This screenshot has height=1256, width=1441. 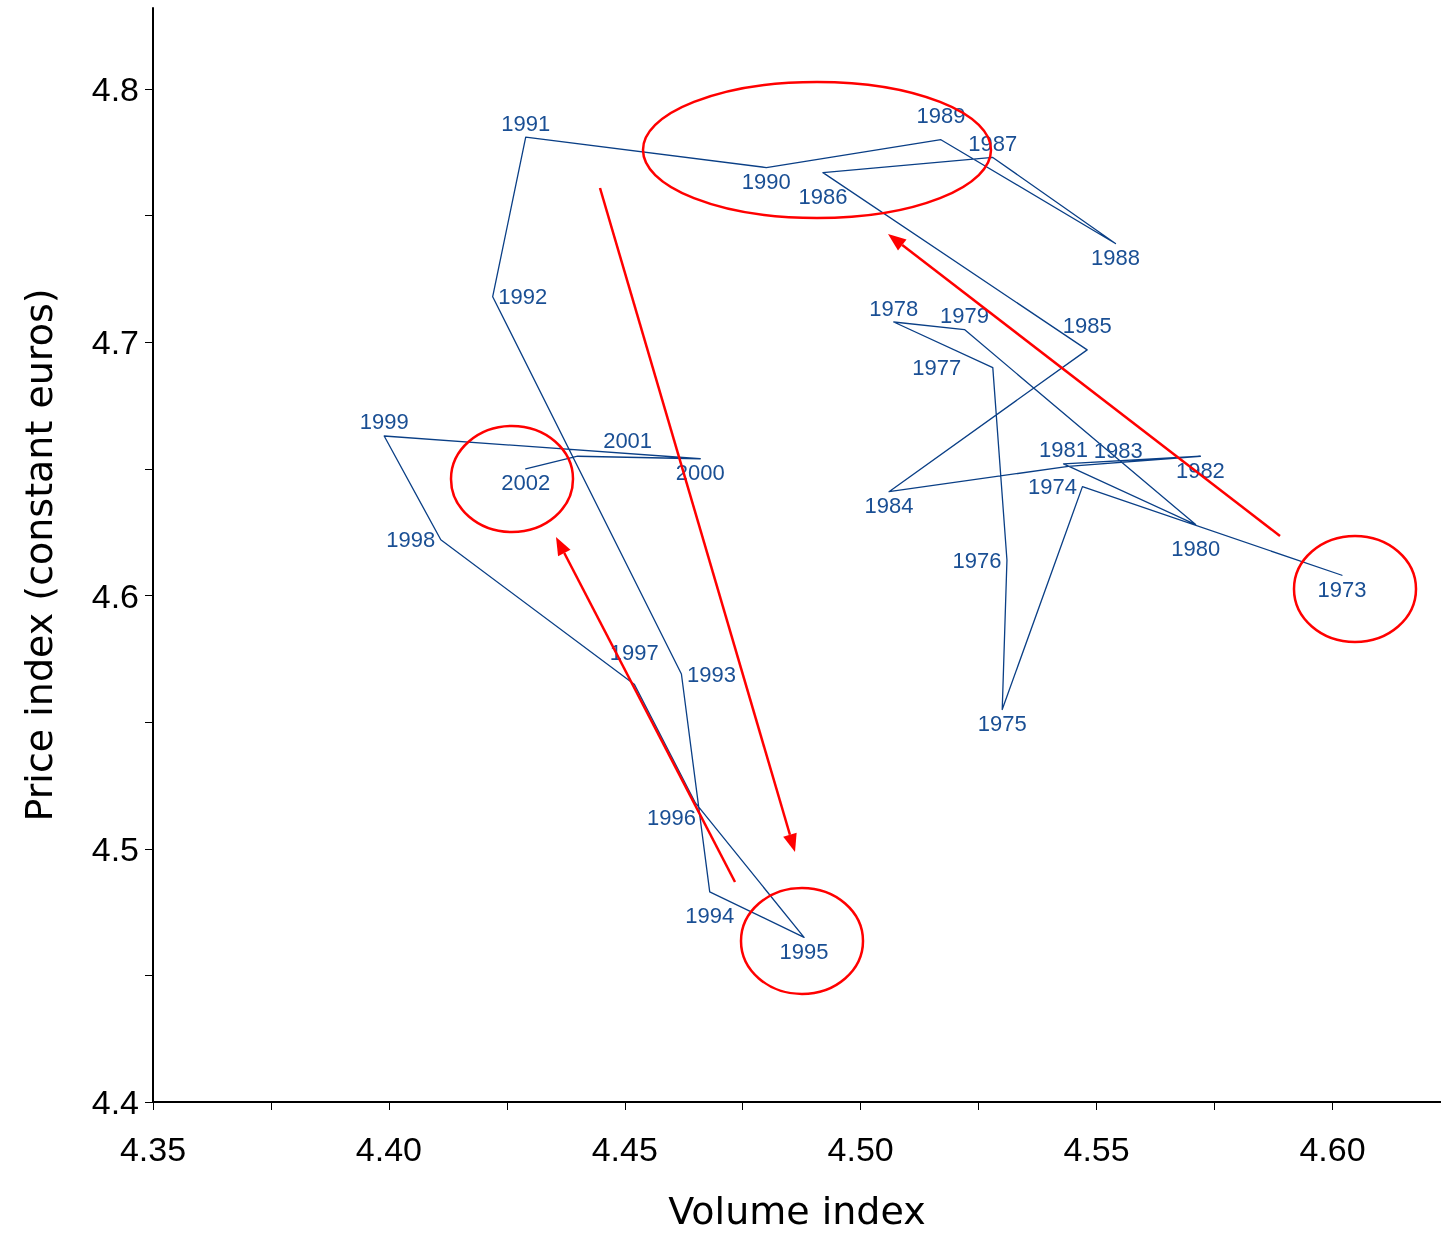 What do you see at coordinates (1087, 326) in the screenshot?
I see `annotation: 1985` at bounding box center [1087, 326].